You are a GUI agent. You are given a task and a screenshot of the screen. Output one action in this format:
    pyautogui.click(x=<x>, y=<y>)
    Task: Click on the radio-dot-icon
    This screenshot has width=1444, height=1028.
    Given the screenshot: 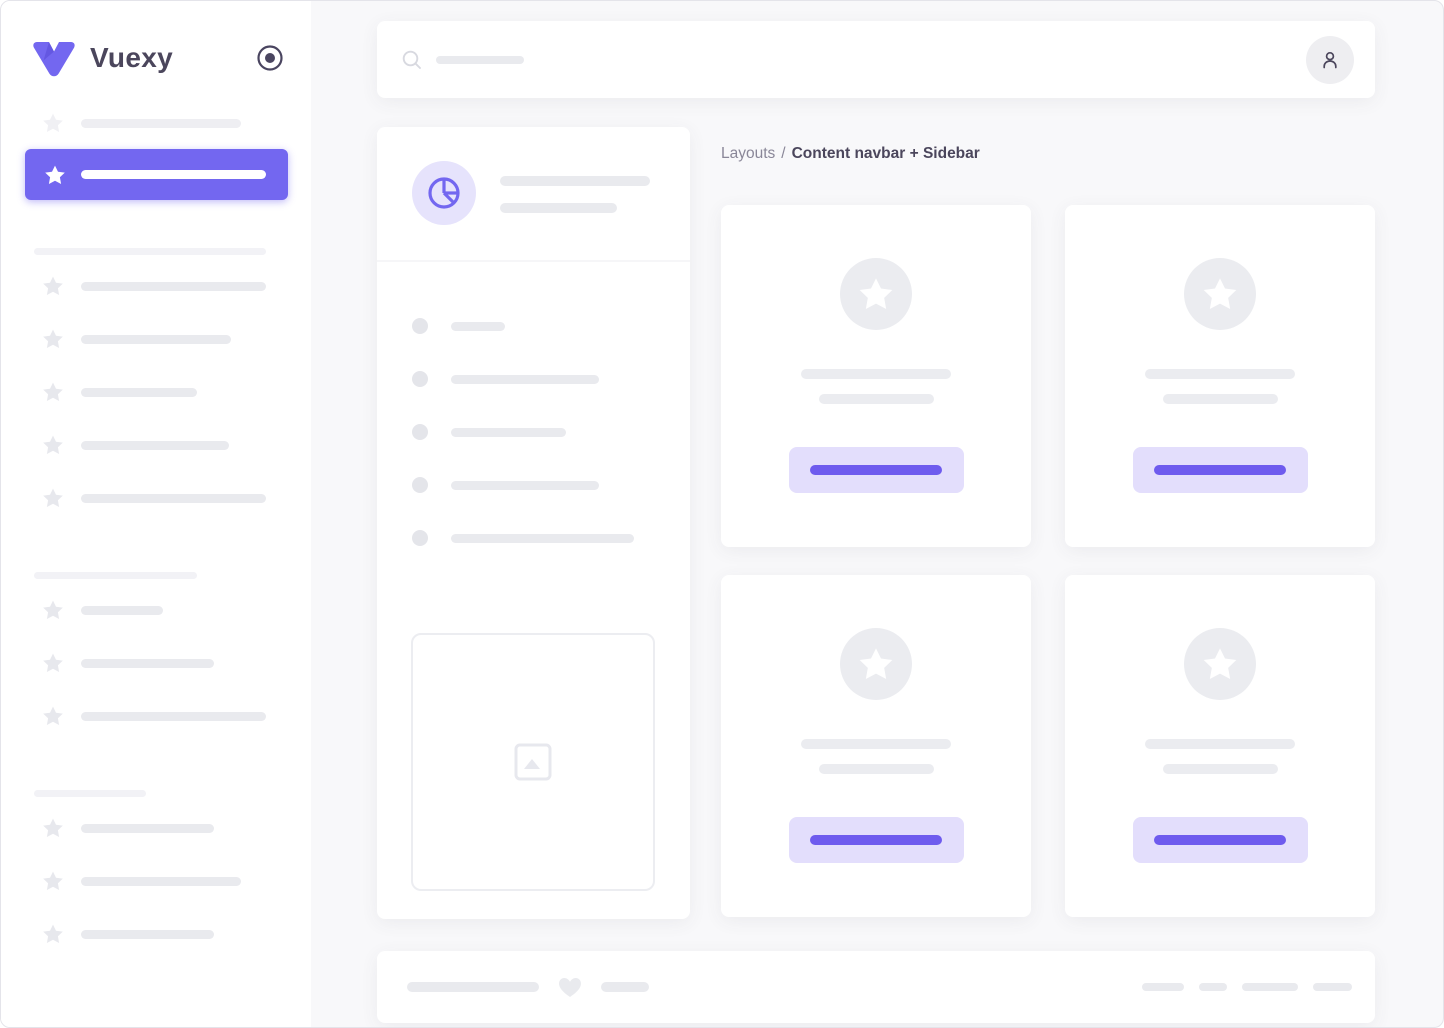 What is the action you would take?
    pyautogui.click(x=270, y=58)
    